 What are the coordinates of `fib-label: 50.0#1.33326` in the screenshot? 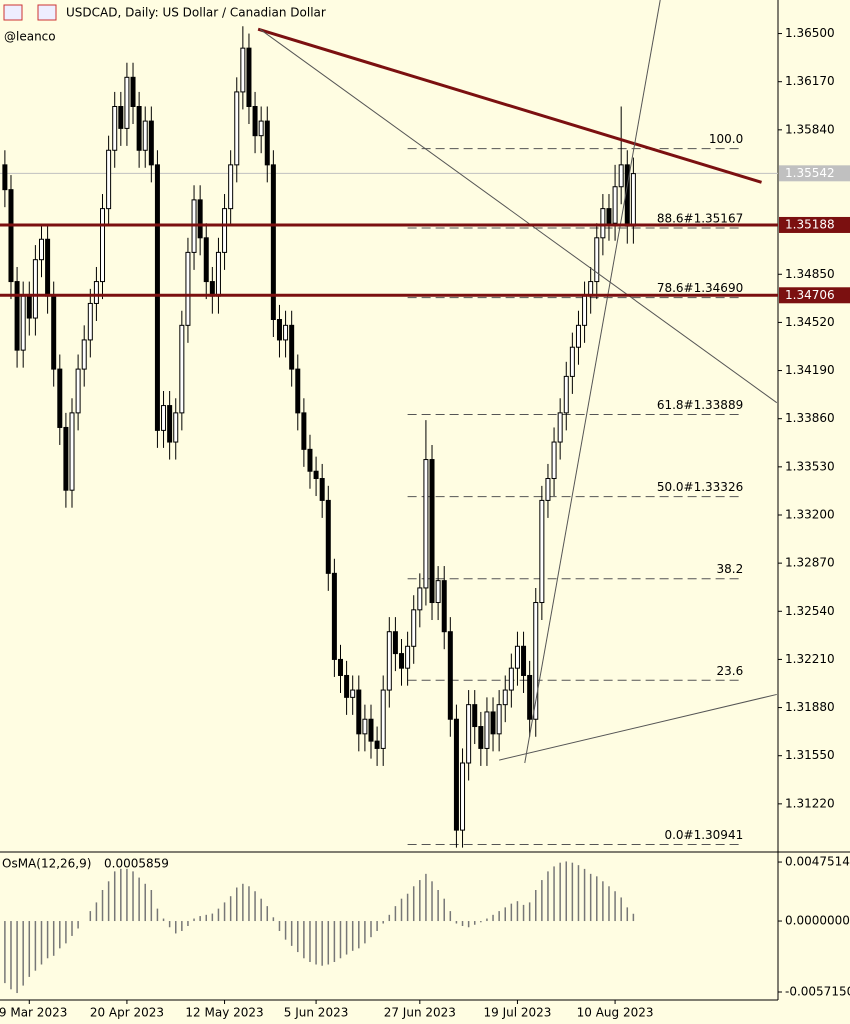 It's located at (700, 487).